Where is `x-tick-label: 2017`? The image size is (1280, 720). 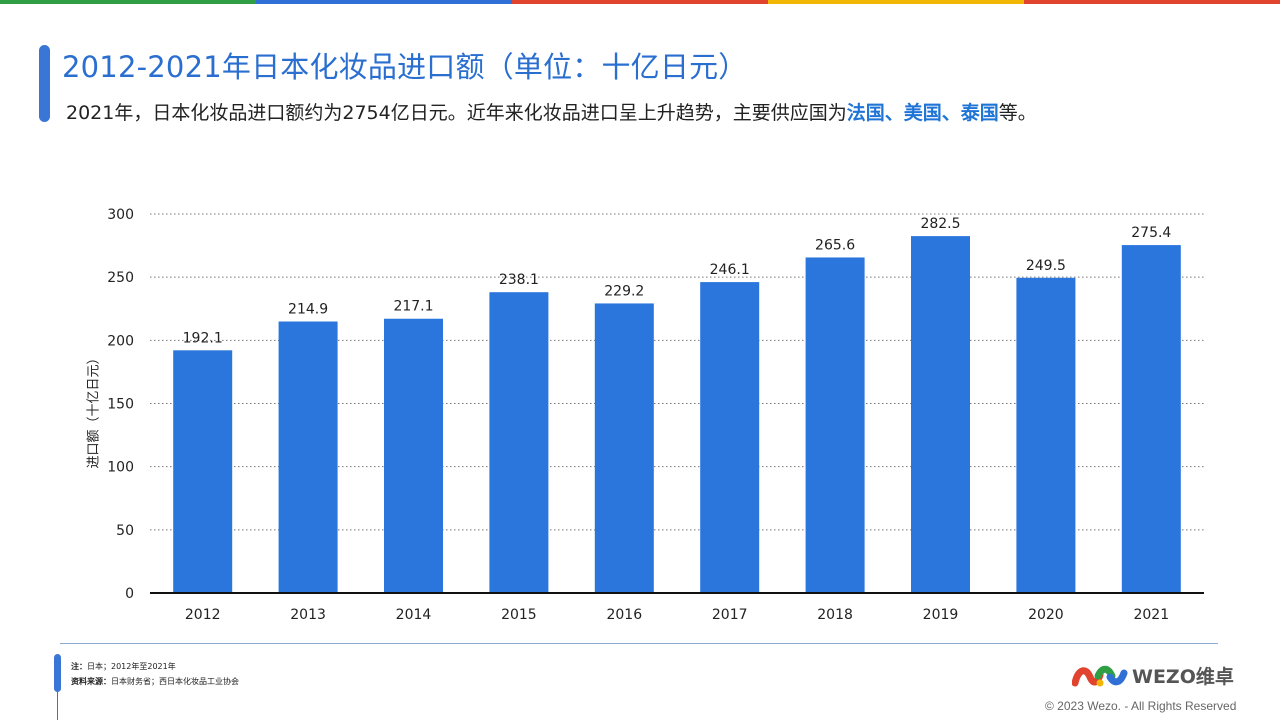 x-tick-label: 2017 is located at coordinates (730, 615).